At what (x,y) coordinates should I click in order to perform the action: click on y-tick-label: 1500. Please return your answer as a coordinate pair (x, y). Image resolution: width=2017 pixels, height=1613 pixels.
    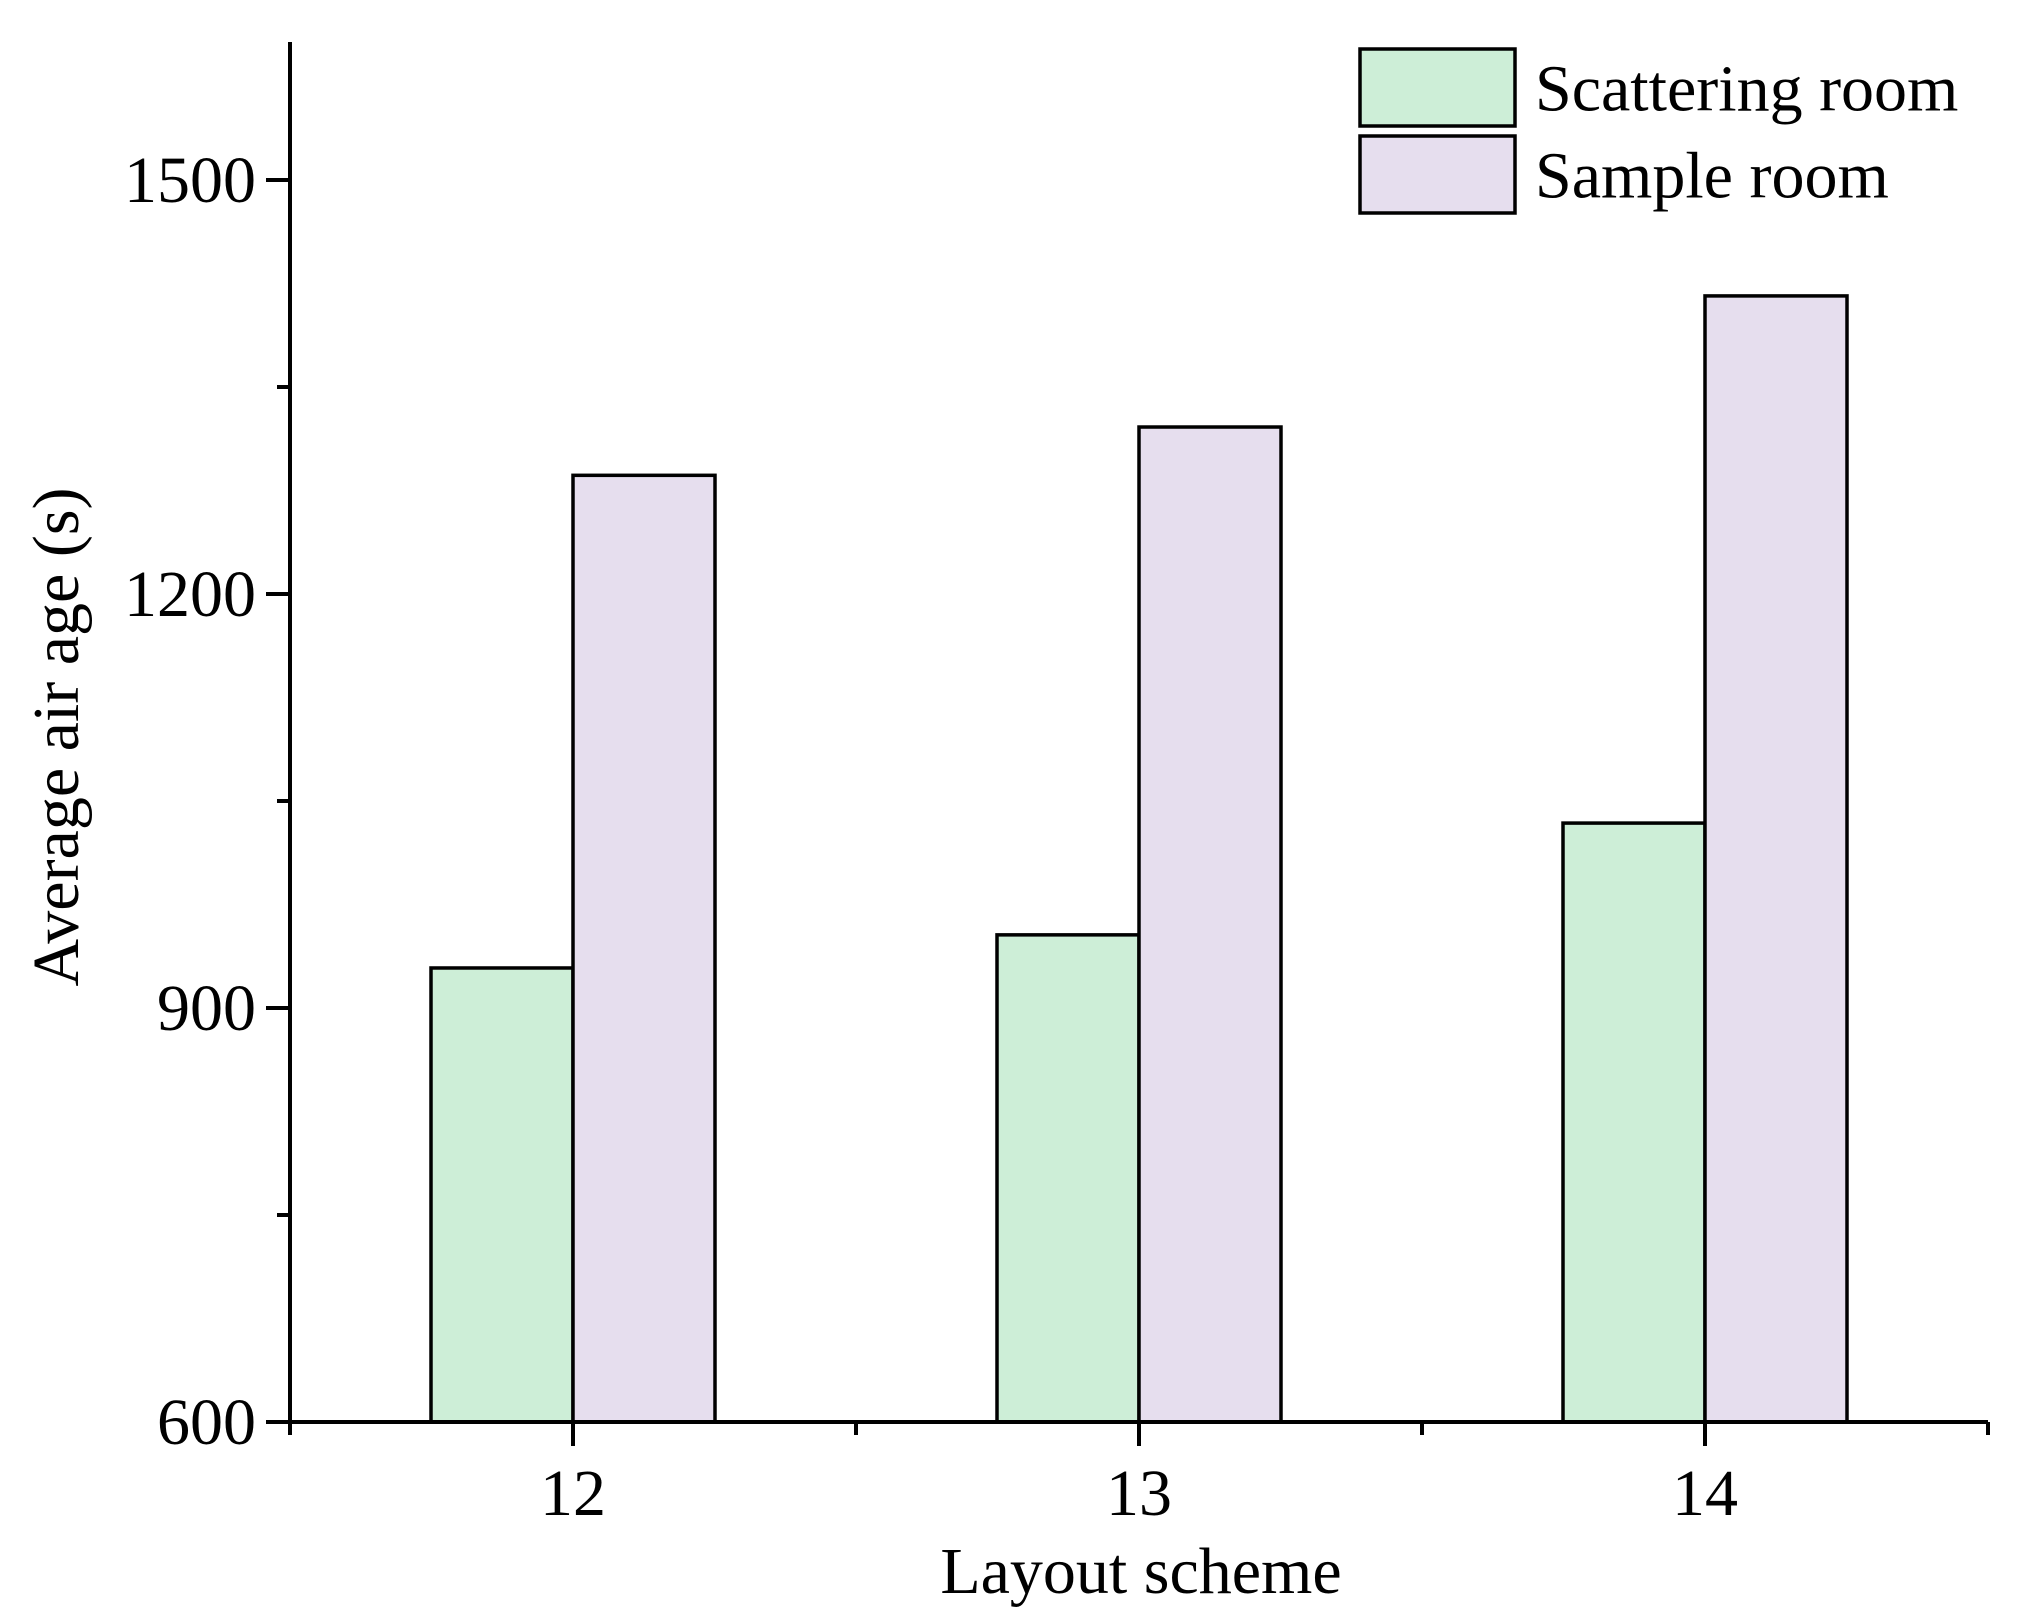
    Looking at the image, I should click on (190, 180).